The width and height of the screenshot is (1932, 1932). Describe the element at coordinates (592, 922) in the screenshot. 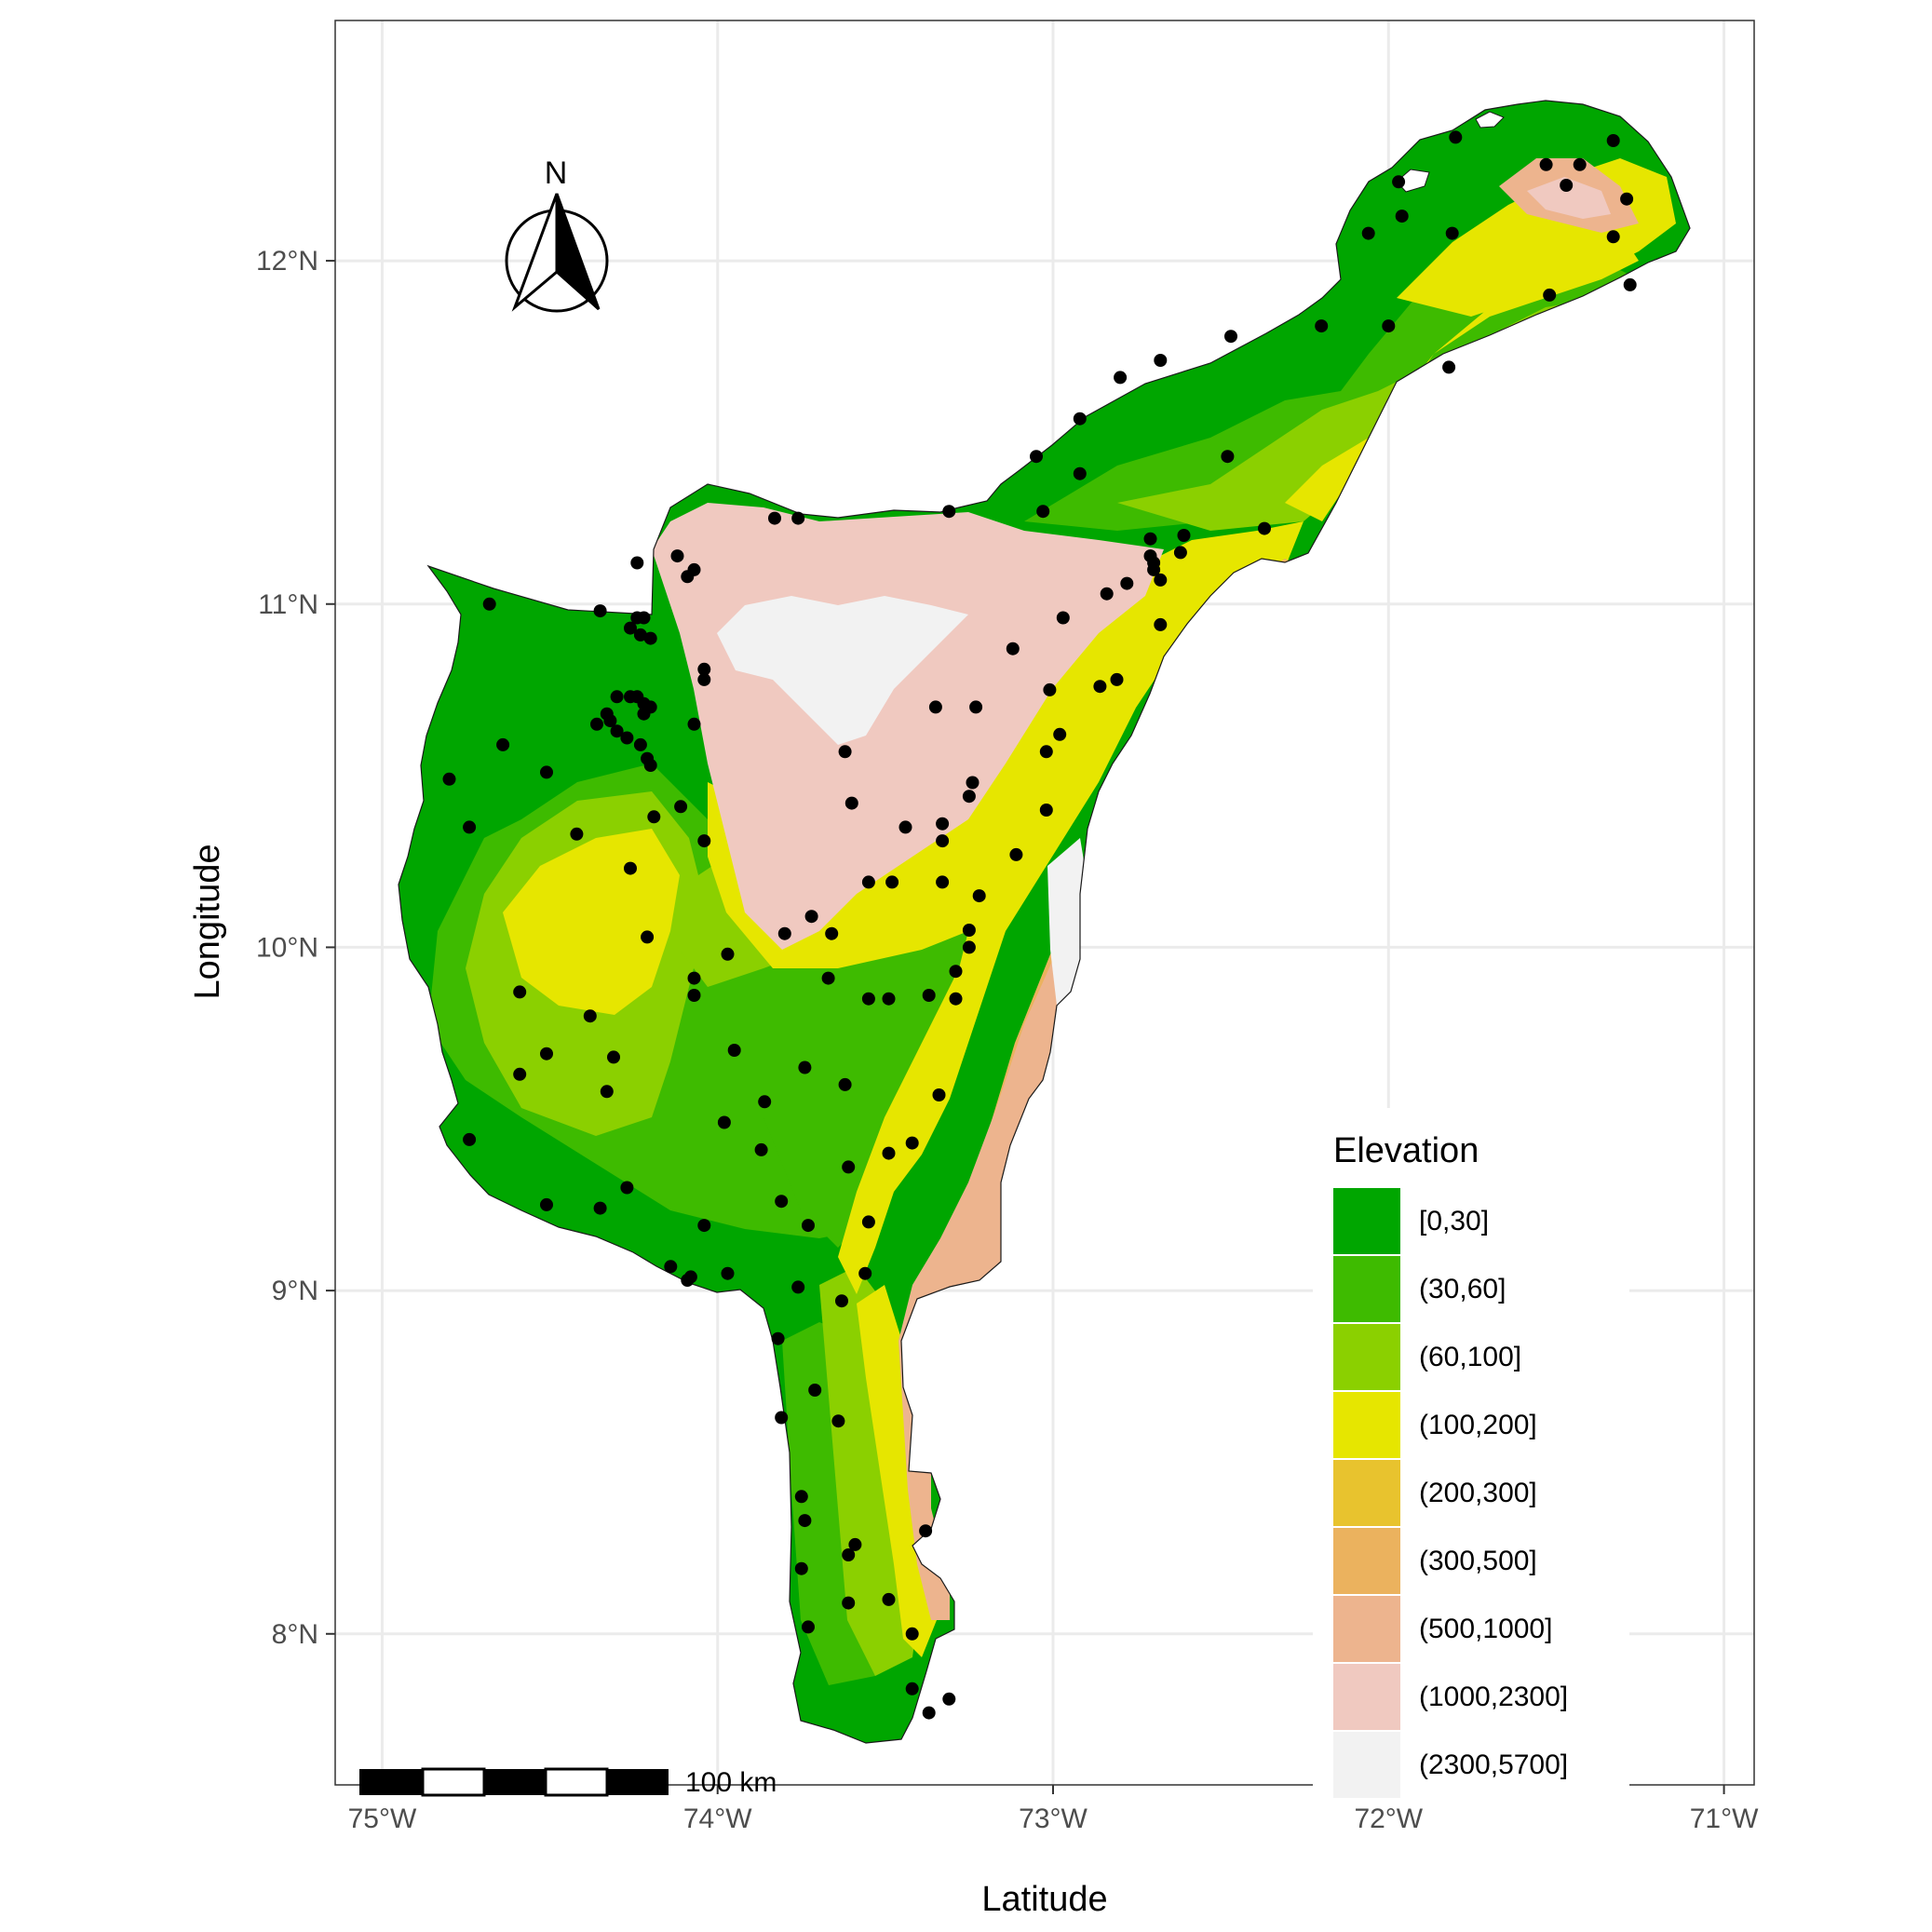

I see `zone-100-200-west` at that location.